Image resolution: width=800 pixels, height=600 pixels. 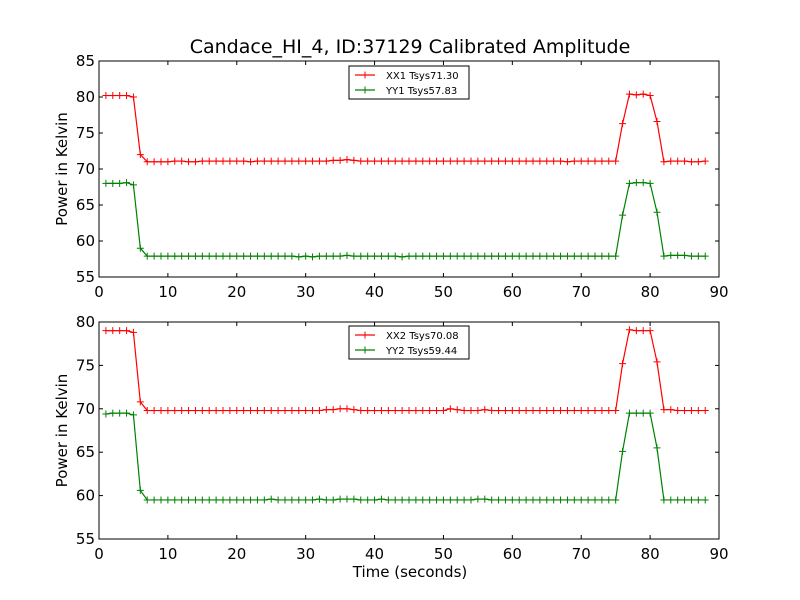 What do you see at coordinates (374, 292) in the screenshot?
I see `x-tick-label: 40` at bounding box center [374, 292].